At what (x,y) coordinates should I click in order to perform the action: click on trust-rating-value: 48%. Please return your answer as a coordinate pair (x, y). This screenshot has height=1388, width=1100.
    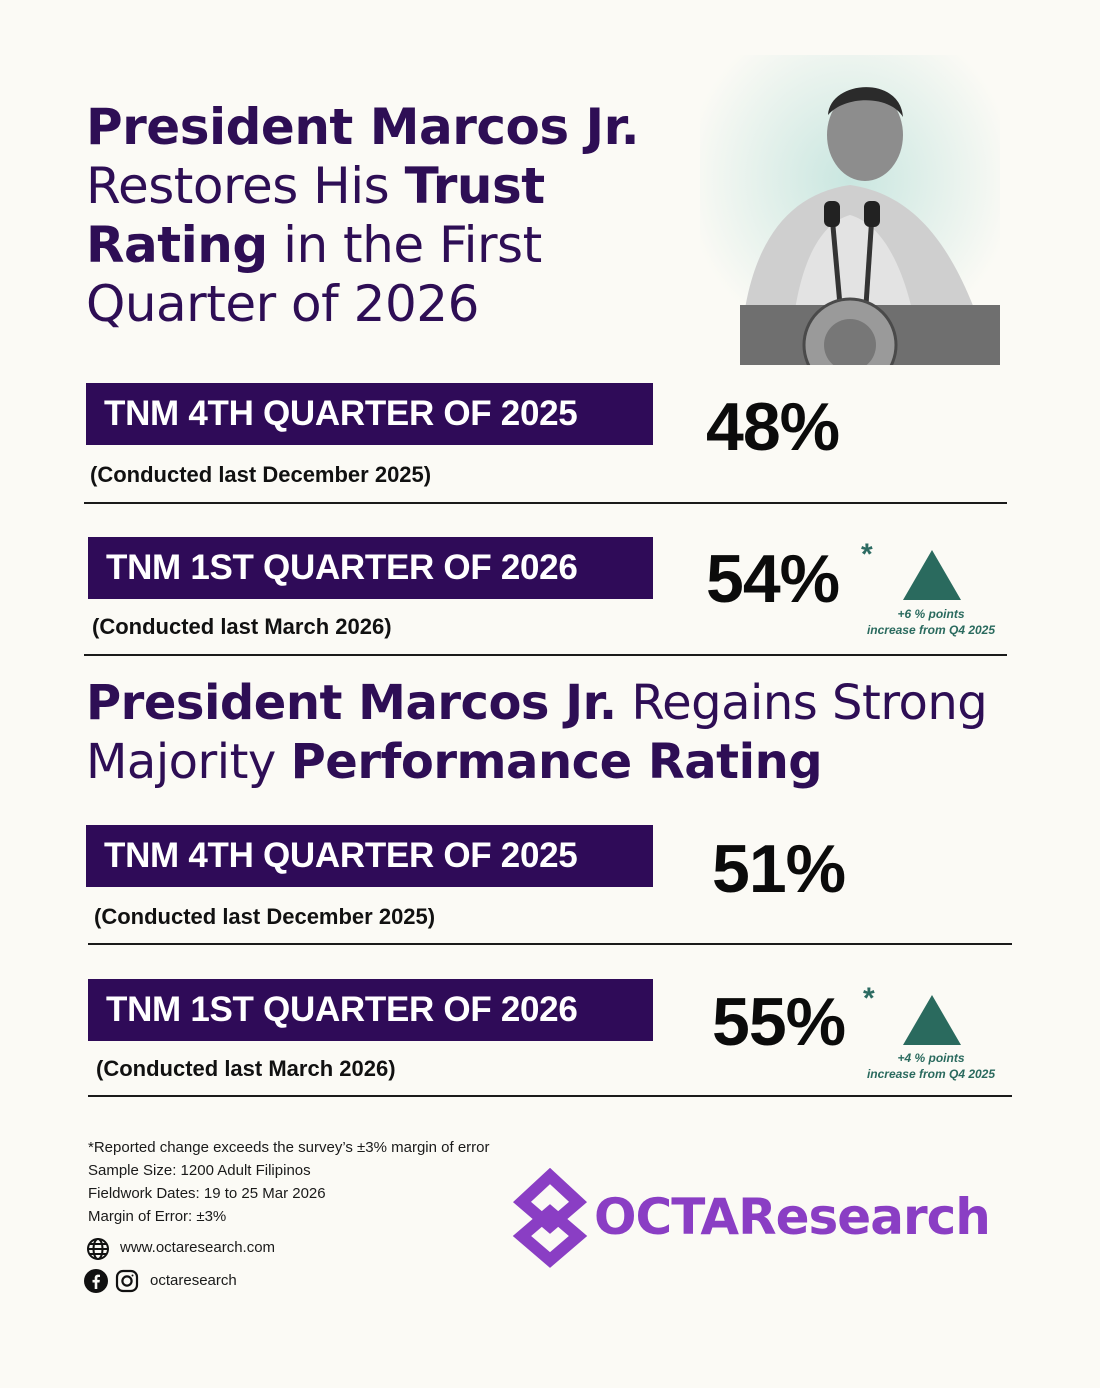
    Looking at the image, I should click on (773, 427).